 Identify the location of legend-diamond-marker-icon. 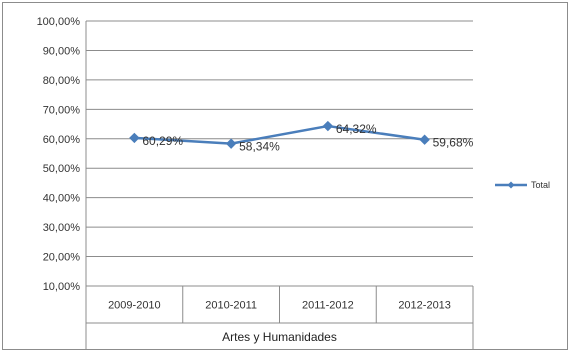
(511, 185).